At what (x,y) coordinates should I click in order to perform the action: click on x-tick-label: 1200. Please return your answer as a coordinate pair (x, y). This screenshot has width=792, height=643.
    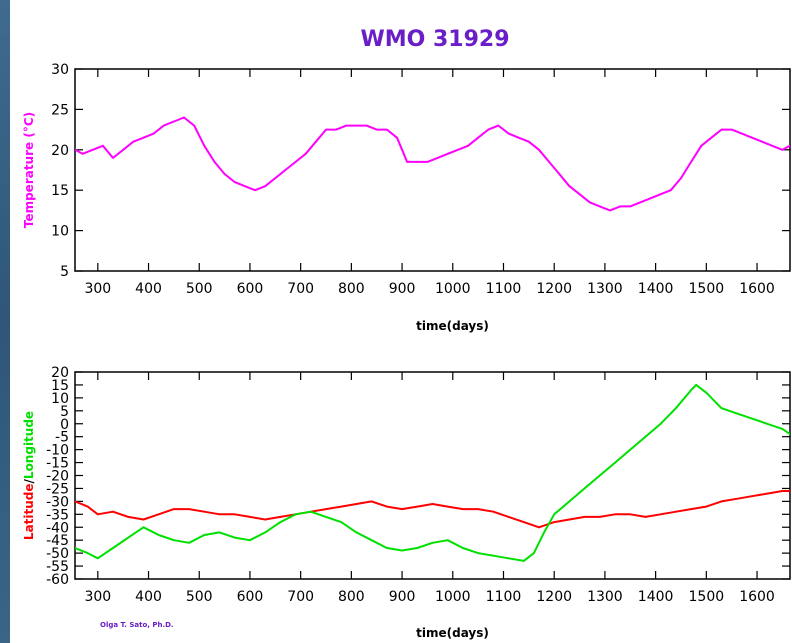
    Looking at the image, I should click on (554, 597).